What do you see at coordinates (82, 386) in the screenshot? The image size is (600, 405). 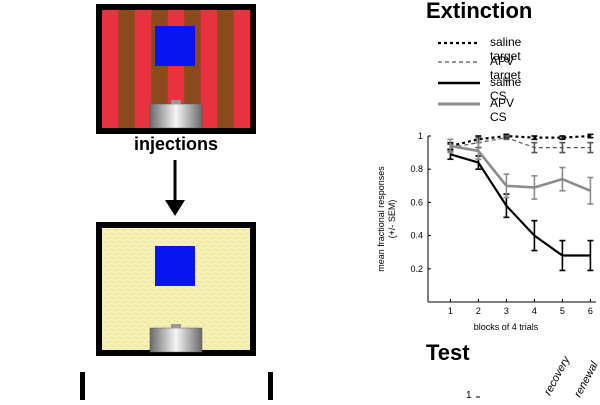 I see `context-c-left-edge` at bounding box center [82, 386].